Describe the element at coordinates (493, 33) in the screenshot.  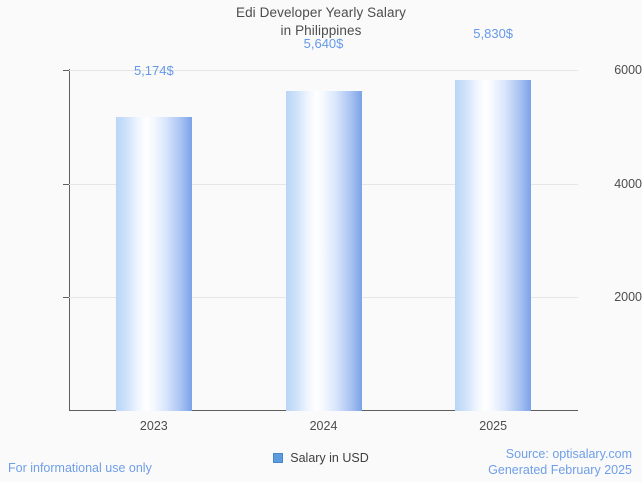
I see `bar-value-label: 5,830$` at that location.